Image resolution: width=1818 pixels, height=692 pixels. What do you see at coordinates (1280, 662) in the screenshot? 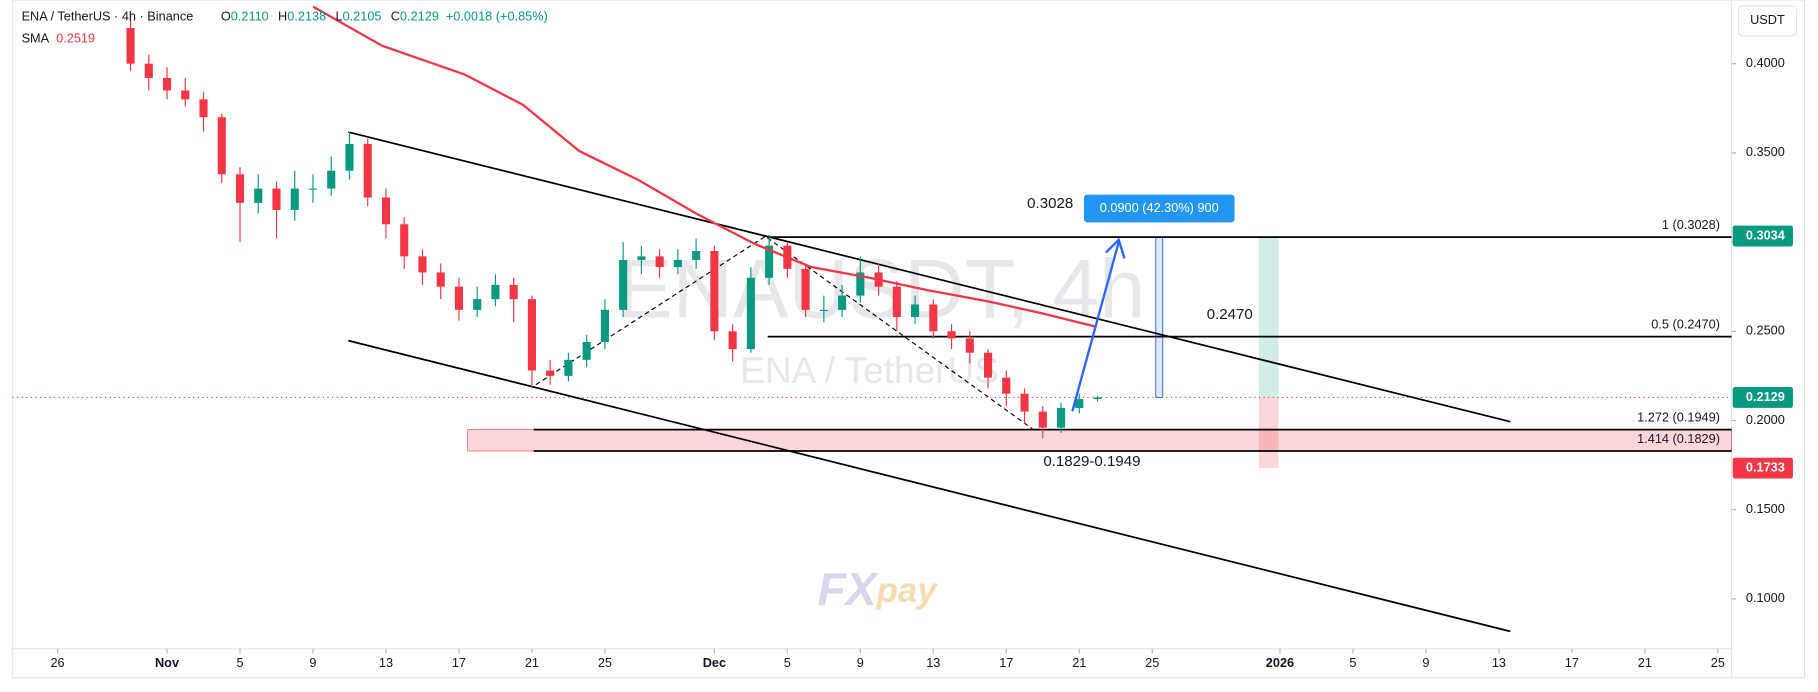
I see `x-tick-label: 2026` at bounding box center [1280, 662].